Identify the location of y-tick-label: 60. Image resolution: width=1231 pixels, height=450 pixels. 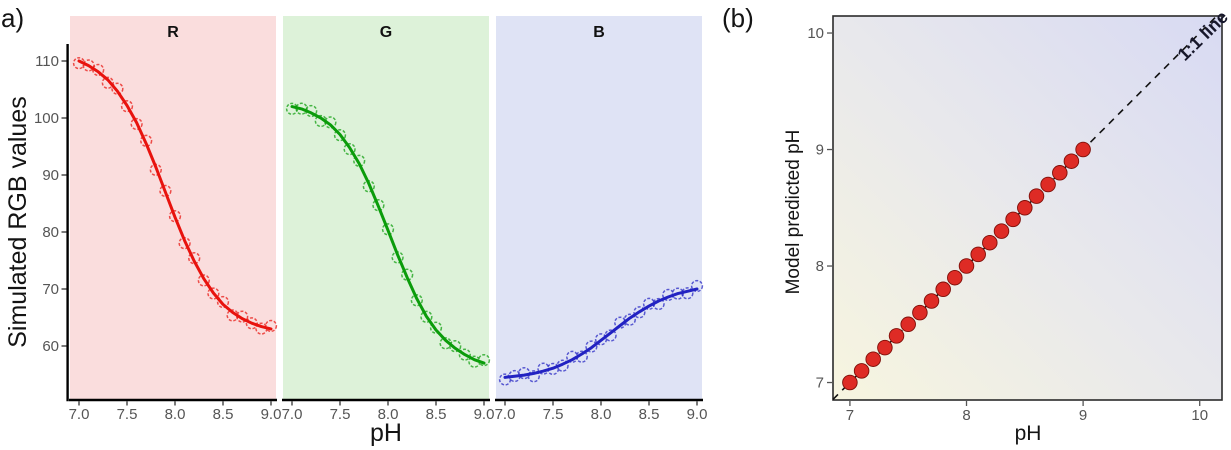
(50, 346).